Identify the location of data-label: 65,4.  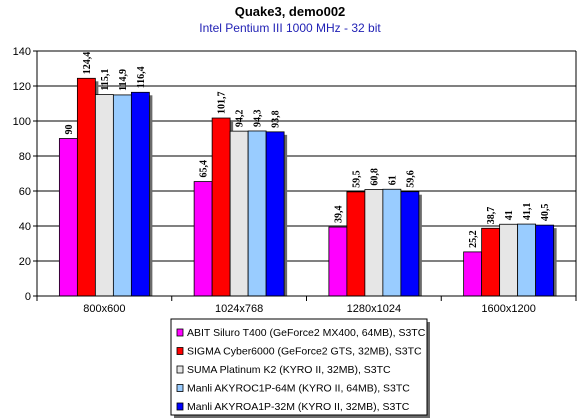
(204, 169).